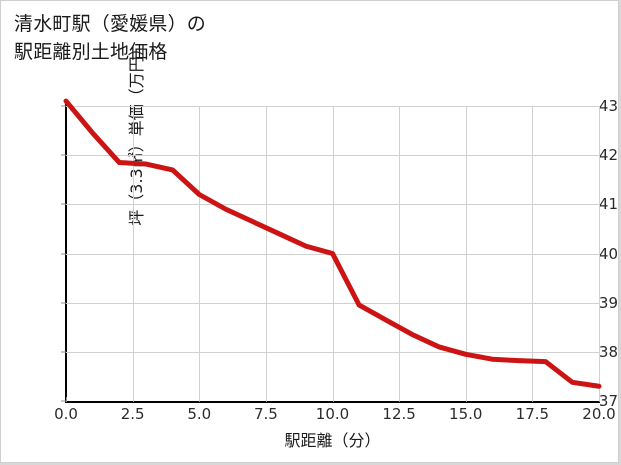 This screenshot has width=621, height=465. What do you see at coordinates (608, 401) in the screenshot?
I see `y-tick-label: 37` at bounding box center [608, 401].